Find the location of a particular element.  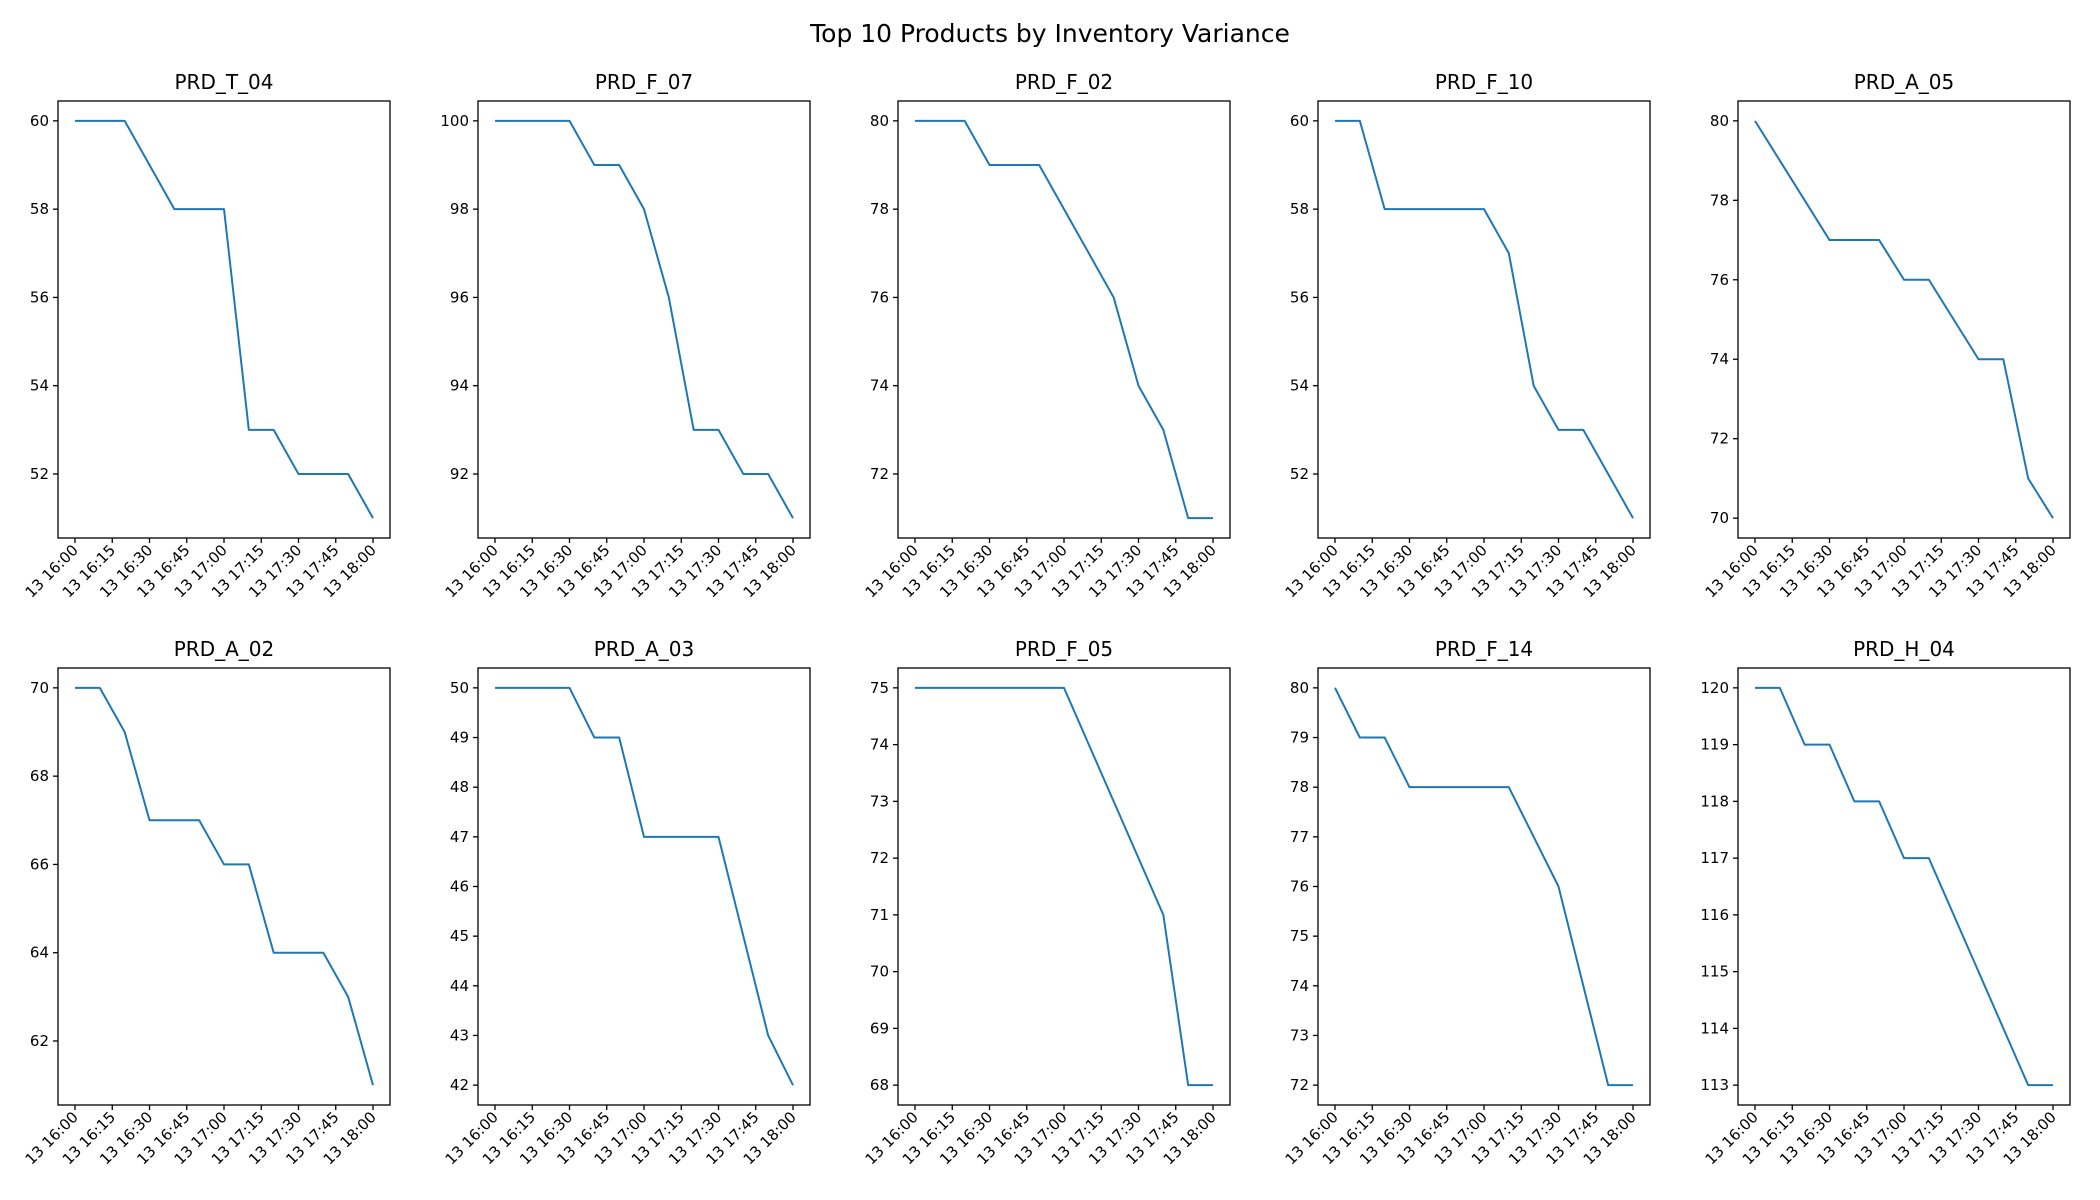

y-tick-label: 49 is located at coordinates (459, 738).